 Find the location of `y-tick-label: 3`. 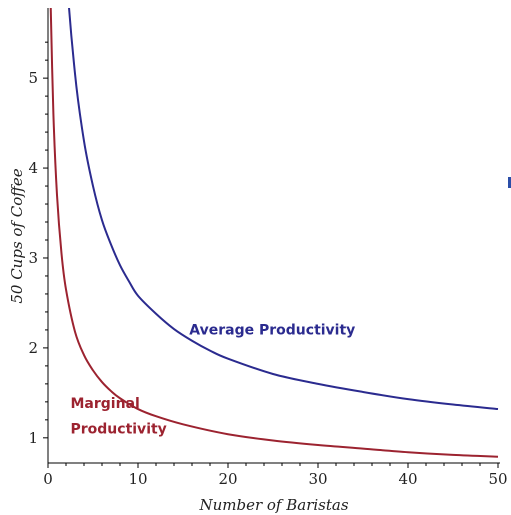

y-tick-label: 3 is located at coordinates (33, 258).